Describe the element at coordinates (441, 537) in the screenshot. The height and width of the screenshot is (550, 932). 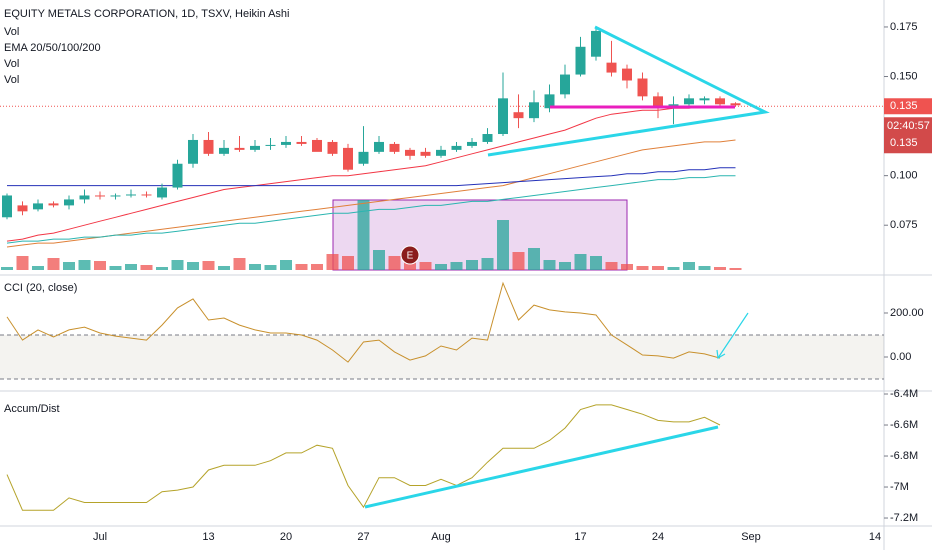
I see `x-tick-label: Aug` at that location.